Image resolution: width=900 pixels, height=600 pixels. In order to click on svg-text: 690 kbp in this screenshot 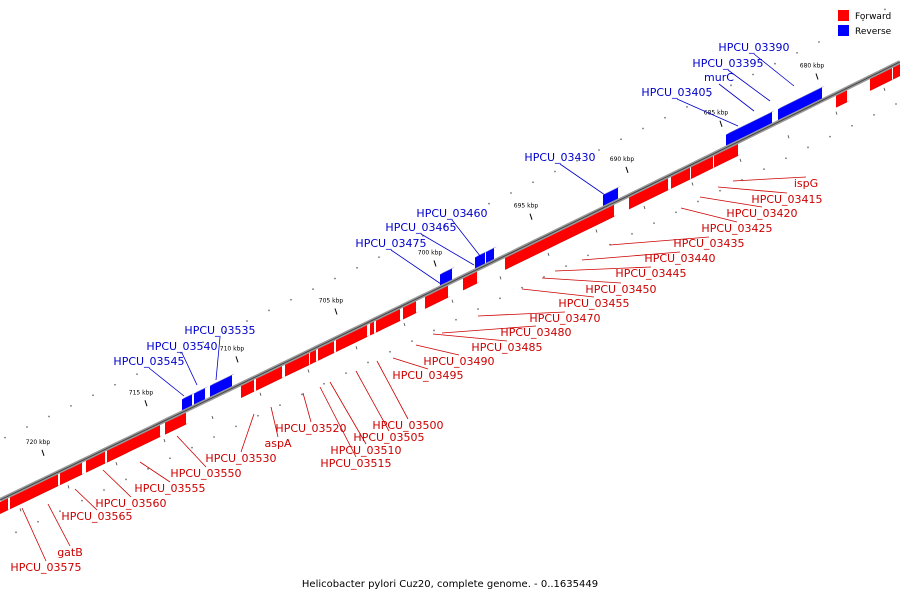, I will do `click(622, 159)`.